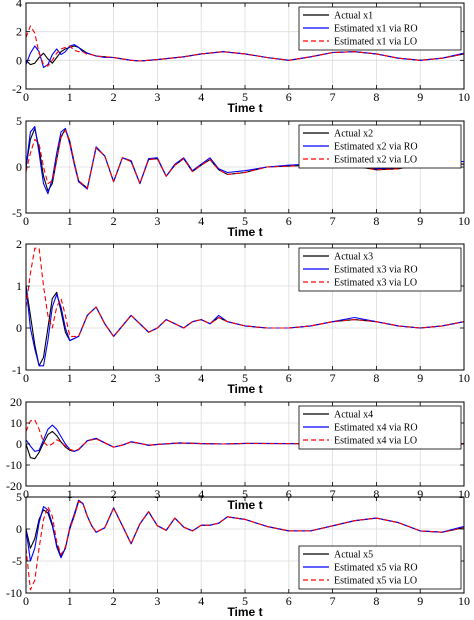 The image size is (474, 620). What do you see at coordinates (376, 29) in the screenshot?
I see `legend-entry: Estimated x1 via RO` at bounding box center [376, 29].